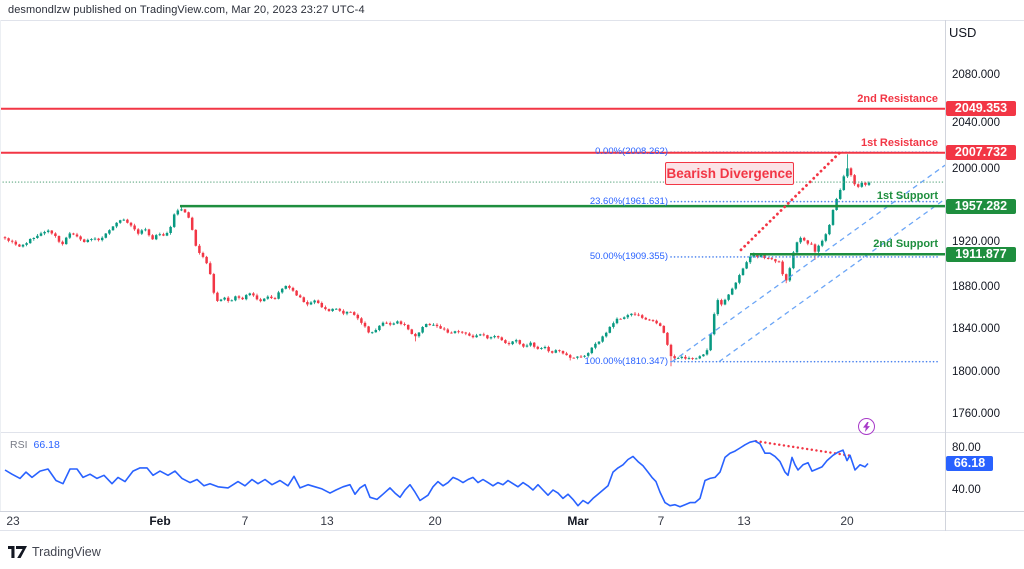 The image size is (1024, 569). Describe the element at coordinates (899, 142) in the screenshot. I see `1st-resistance-label: 1st Resistance` at that location.